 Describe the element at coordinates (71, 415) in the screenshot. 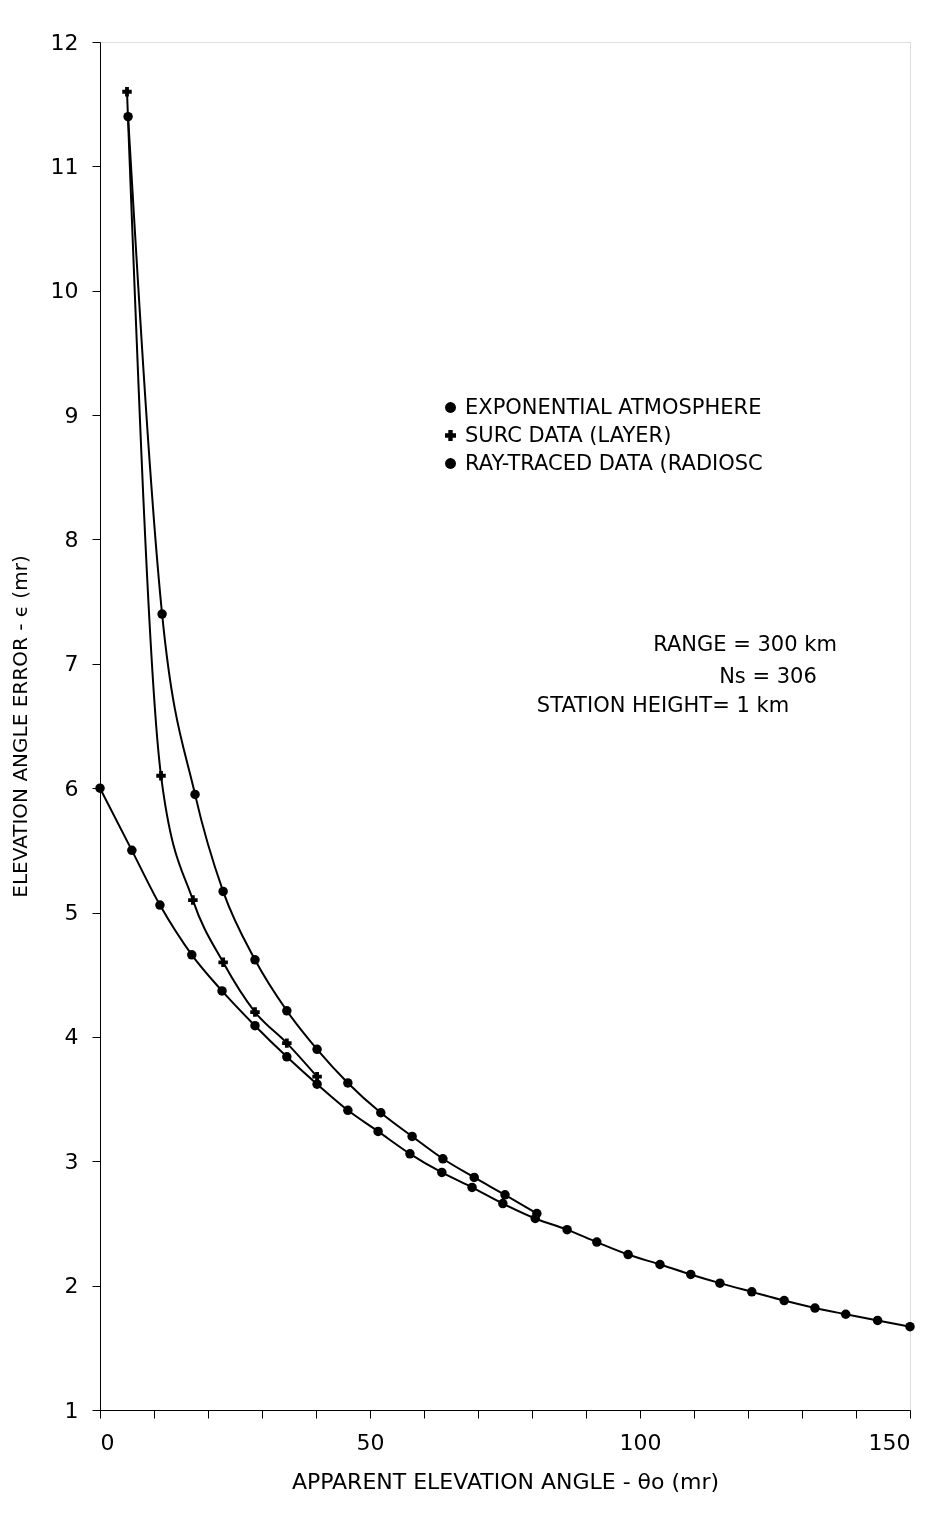

I see `y-tick-label: 9` at that location.